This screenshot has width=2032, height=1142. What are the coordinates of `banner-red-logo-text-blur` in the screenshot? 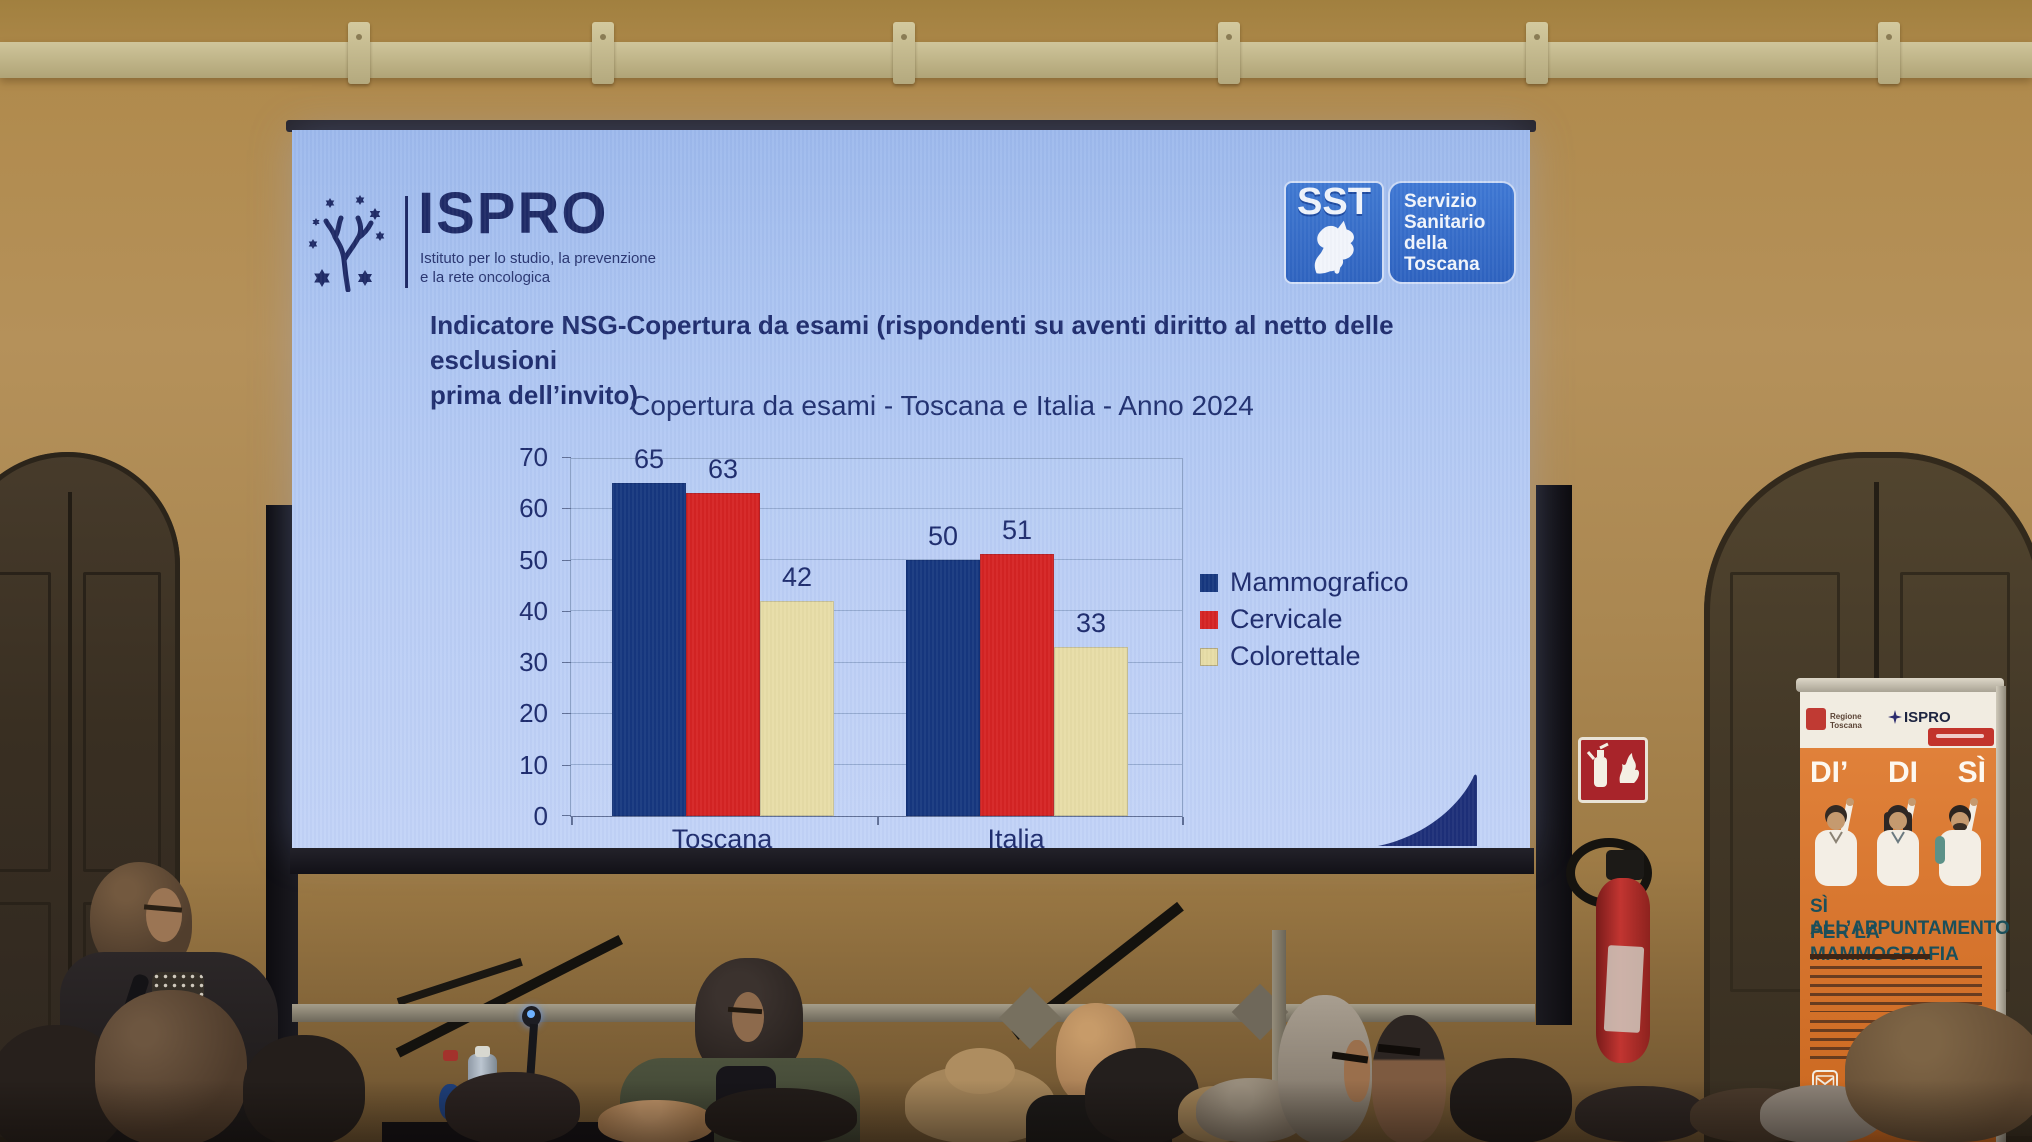 It's located at (1960, 736).